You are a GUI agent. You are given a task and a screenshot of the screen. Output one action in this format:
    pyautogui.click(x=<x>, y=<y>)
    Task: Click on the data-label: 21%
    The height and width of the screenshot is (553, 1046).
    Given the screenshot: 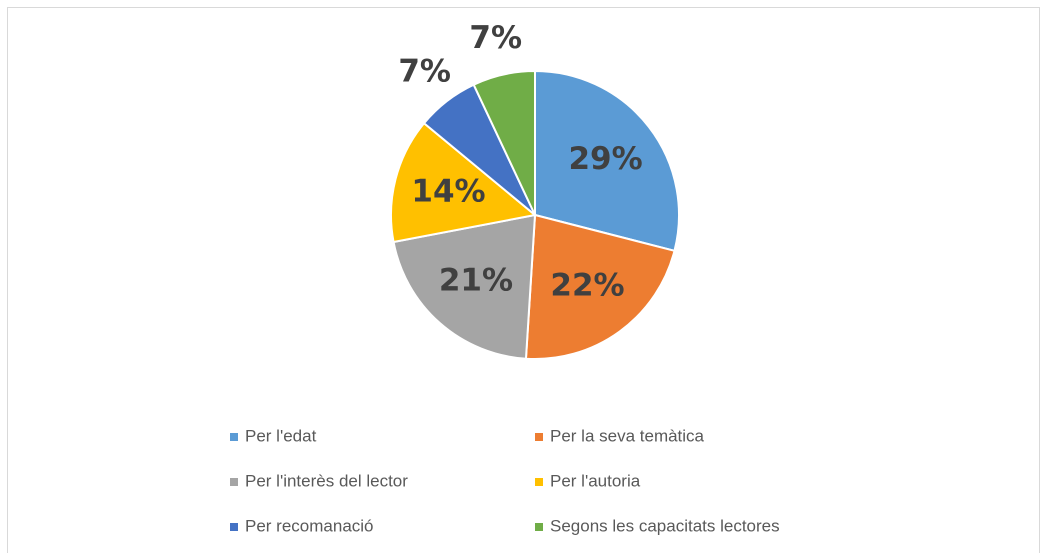 What is the action you would take?
    pyautogui.click(x=476, y=280)
    